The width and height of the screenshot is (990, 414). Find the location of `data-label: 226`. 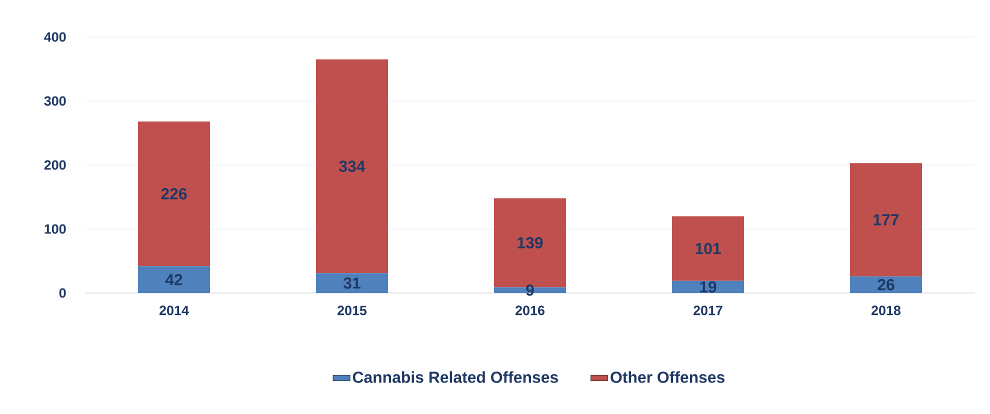

data-label: 226 is located at coordinates (174, 194).